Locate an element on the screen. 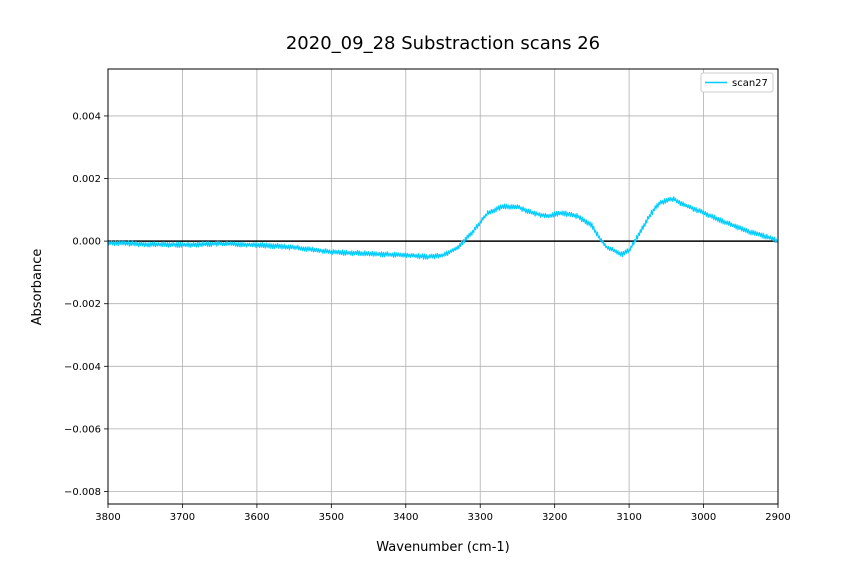  y-tick-label: 0.000 is located at coordinates (86, 242).